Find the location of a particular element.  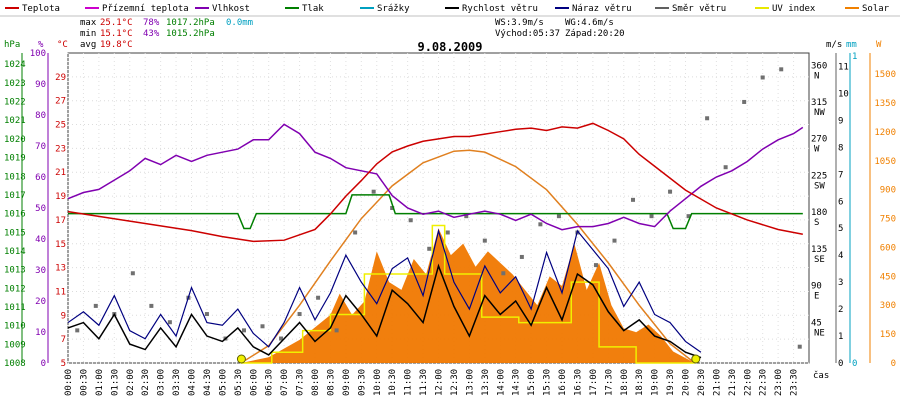

x-tick-label: 01:00 is located at coordinates (100, 382).